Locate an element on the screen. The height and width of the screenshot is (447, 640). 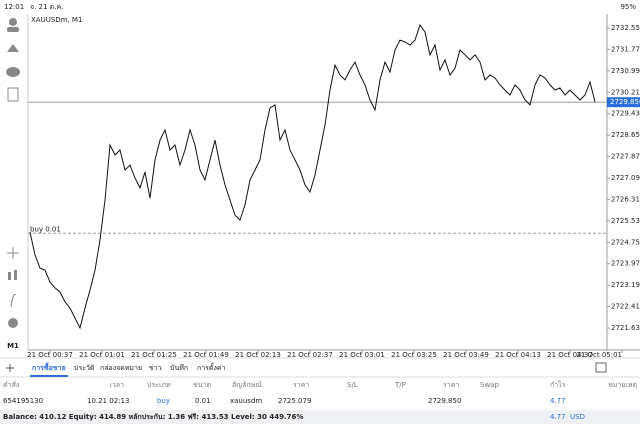
objects-icon is located at coordinates (13, 323).